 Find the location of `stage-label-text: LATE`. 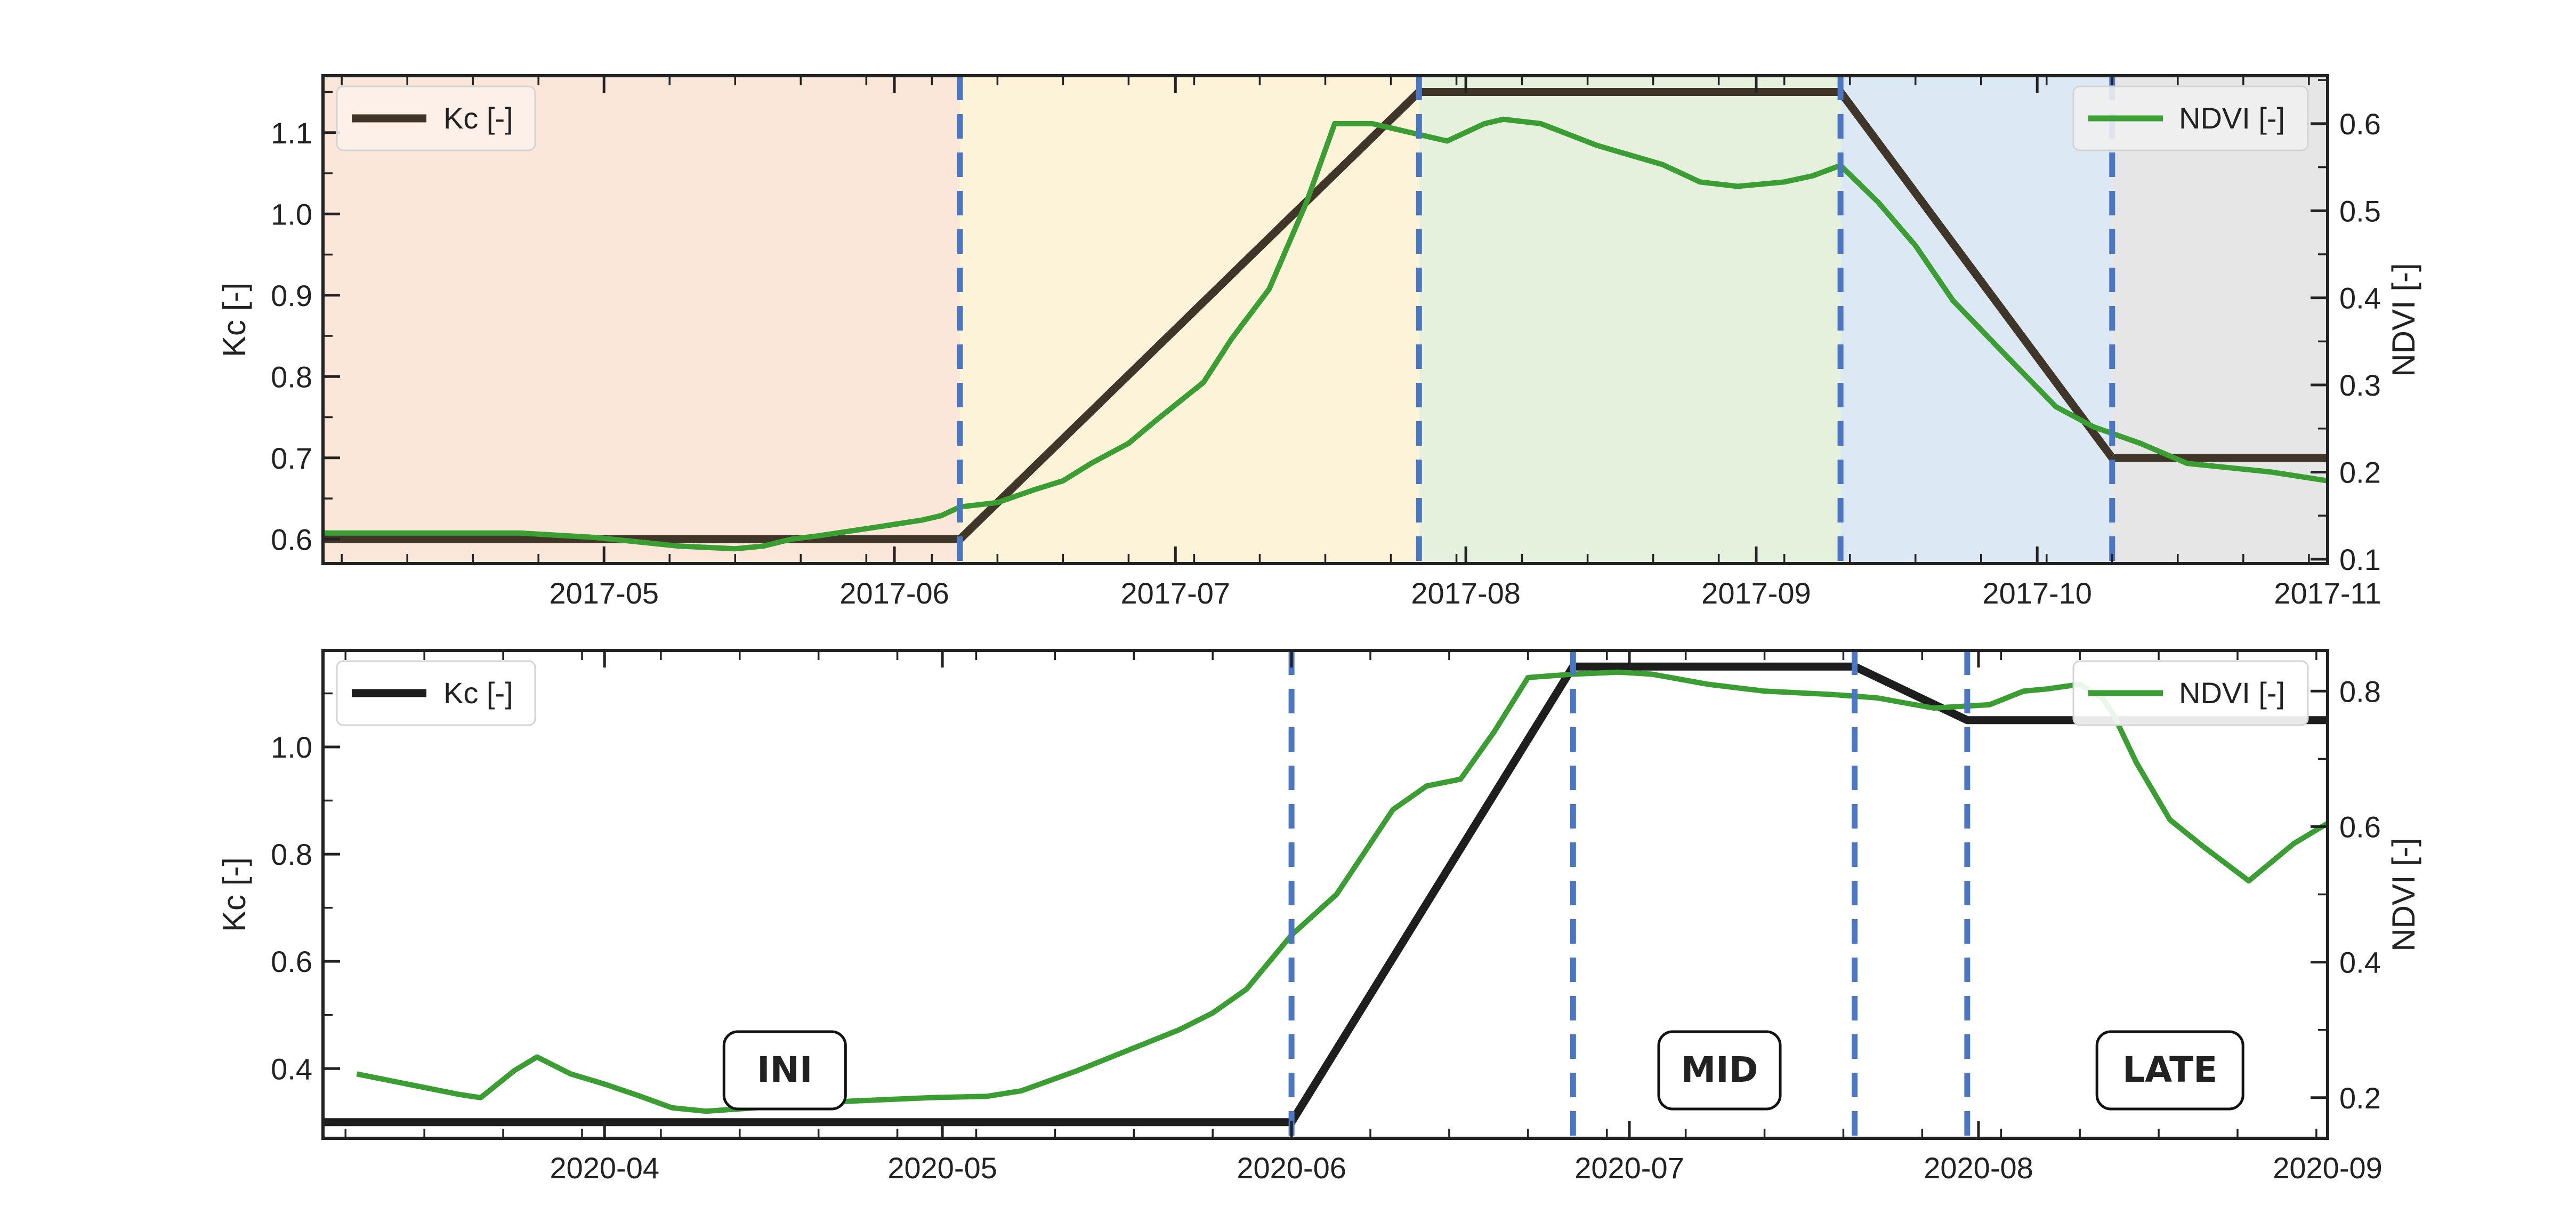

stage-label-text: LATE is located at coordinates (2169, 1069).